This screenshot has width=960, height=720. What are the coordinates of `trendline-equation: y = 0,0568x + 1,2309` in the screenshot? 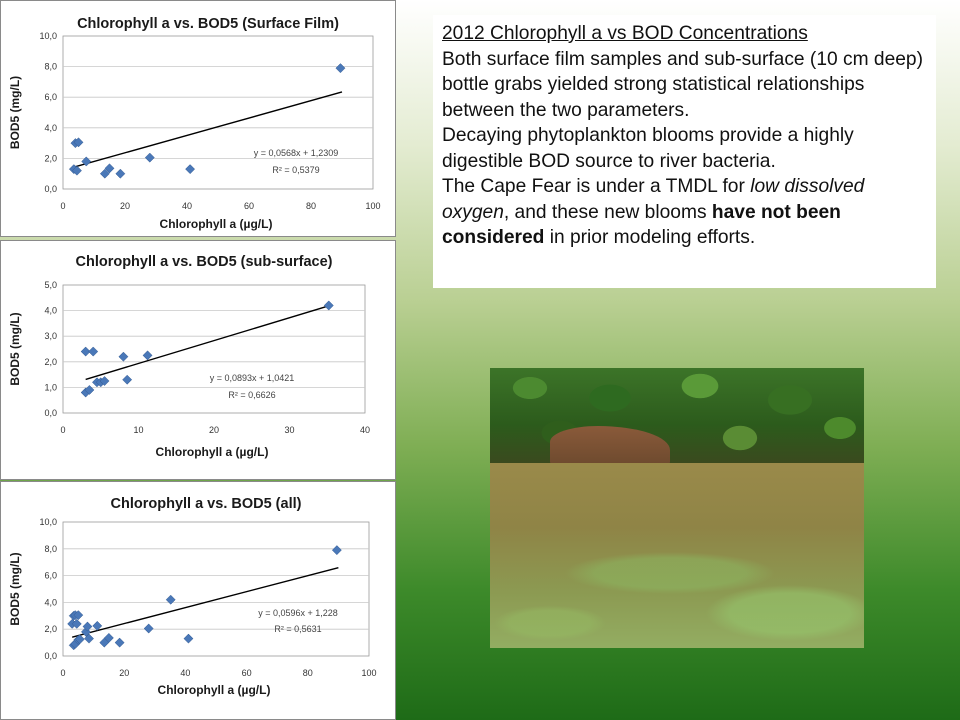 It's located at (296, 153).